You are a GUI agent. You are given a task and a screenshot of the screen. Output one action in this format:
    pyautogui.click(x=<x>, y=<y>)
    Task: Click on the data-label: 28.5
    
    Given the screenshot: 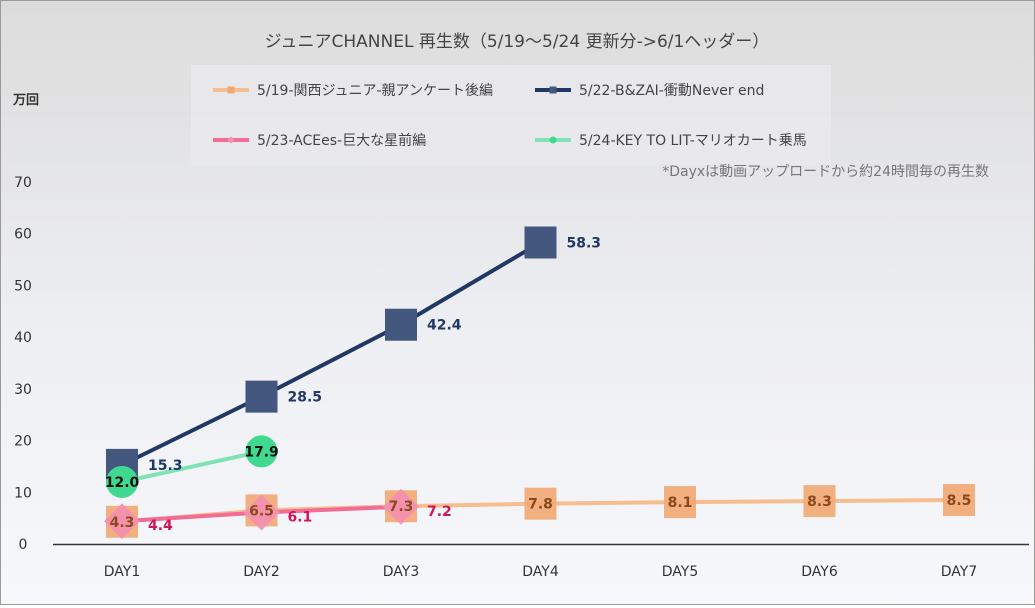 What is the action you would take?
    pyautogui.click(x=305, y=398)
    